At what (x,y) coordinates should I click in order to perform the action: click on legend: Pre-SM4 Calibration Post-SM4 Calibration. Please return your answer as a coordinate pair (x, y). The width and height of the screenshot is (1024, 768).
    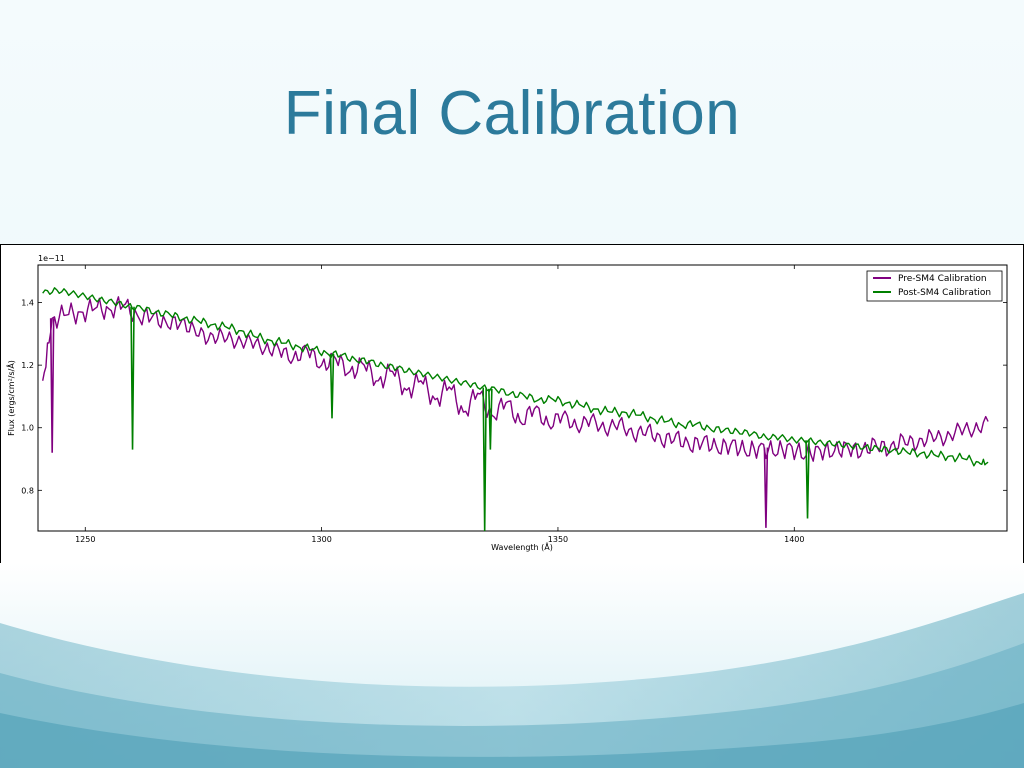
    Looking at the image, I should click on (934, 286).